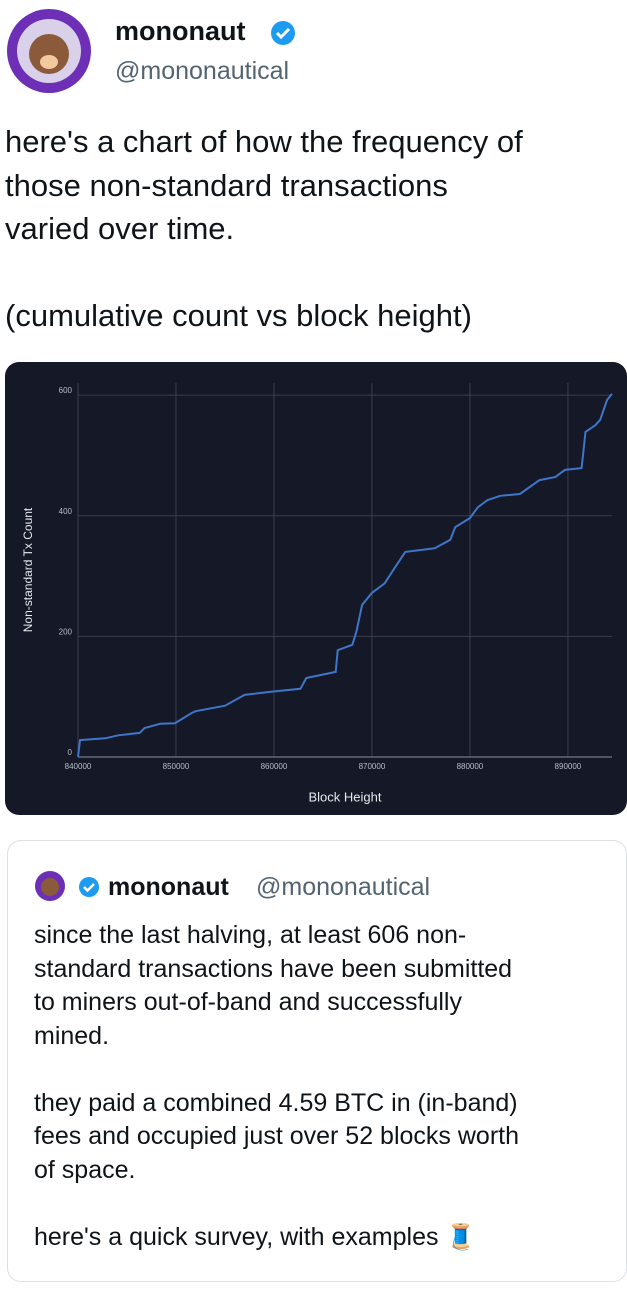 The width and height of the screenshot is (627, 1289). What do you see at coordinates (343, 887) in the screenshot?
I see `quote-handle: @mononautical` at bounding box center [343, 887].